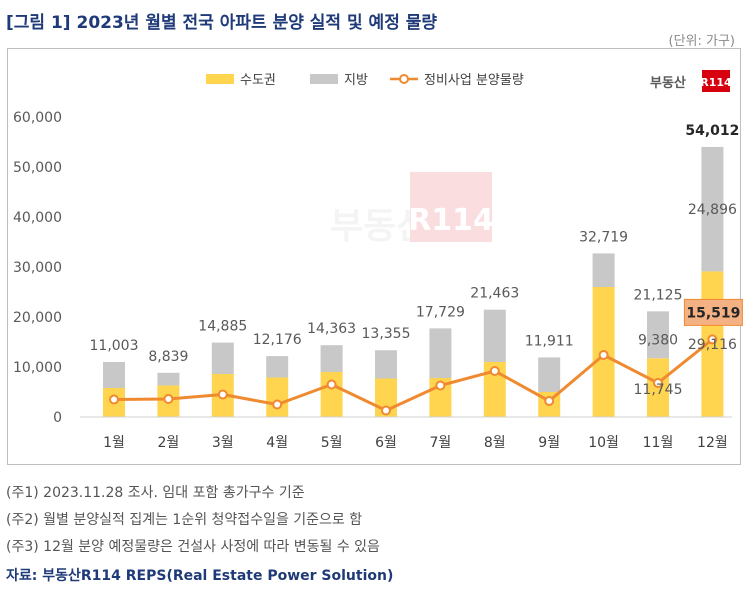  What do you see at coordinates (223, 443) in the screenshot?
I see `x-tick-label: 3월` at bounding box center [223, 443].